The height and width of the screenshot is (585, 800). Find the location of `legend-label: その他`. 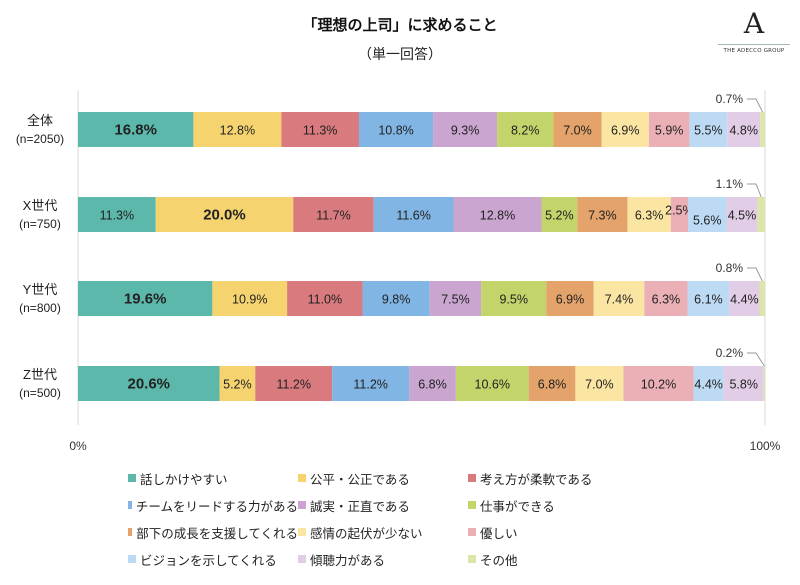

legend-label: その他 is located at coordinates (499, 560).